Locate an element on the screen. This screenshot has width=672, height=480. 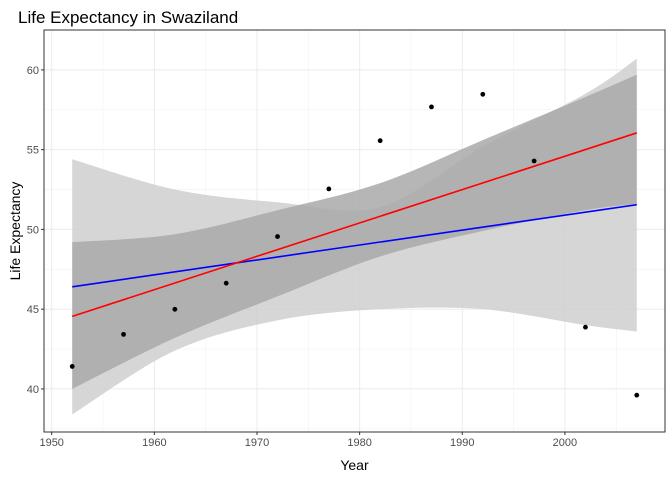
y-axis-ticks: 40 45 50 55 60 is located at coordinates (35, 230).